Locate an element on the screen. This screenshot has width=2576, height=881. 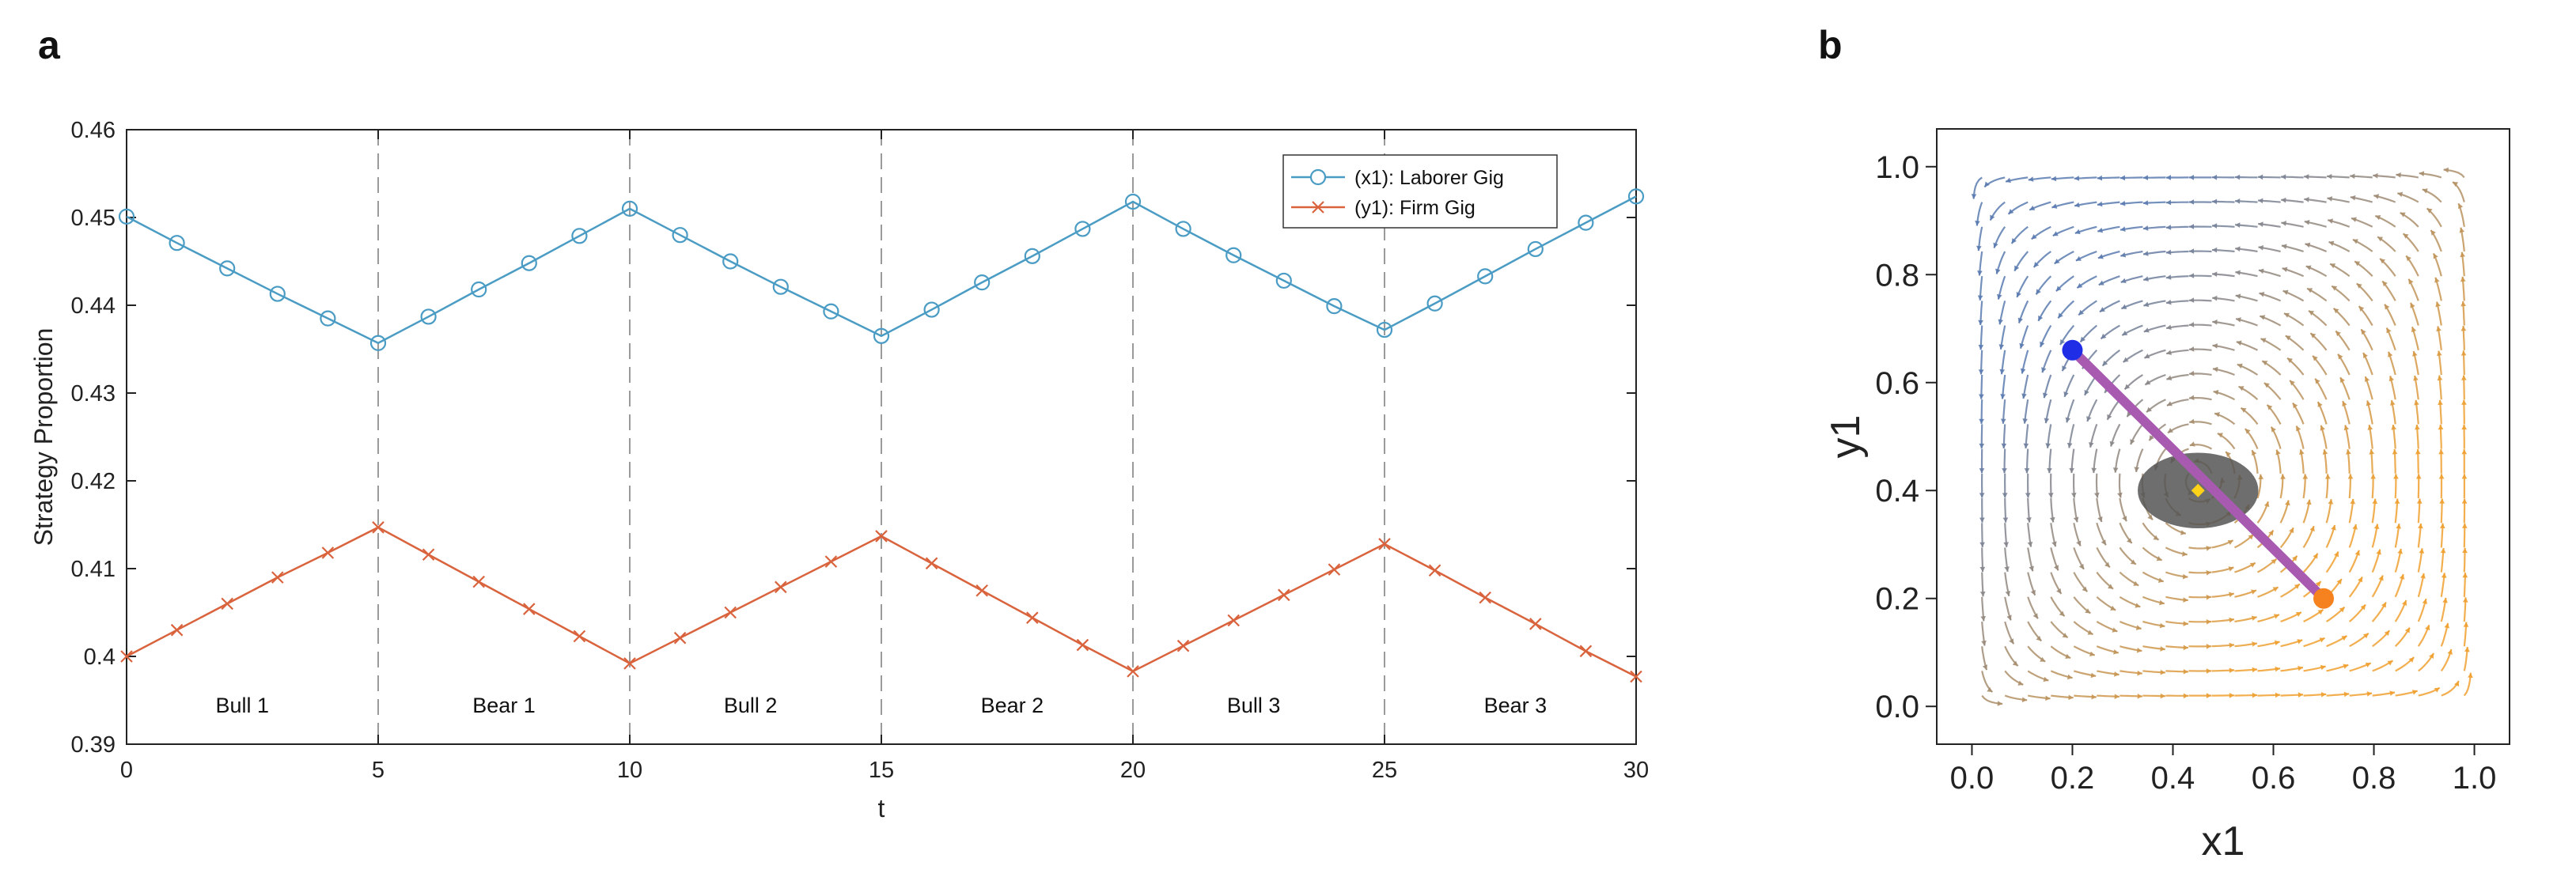
x-tick-label: 5 is located at coordinates (378, 770).